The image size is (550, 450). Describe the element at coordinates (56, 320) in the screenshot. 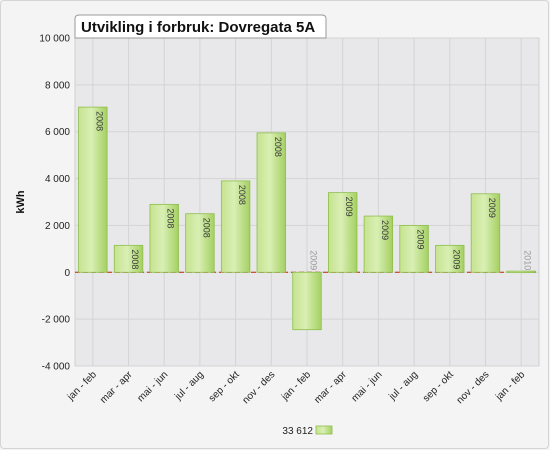

I see `y-tick-label: -2 000` at that location.